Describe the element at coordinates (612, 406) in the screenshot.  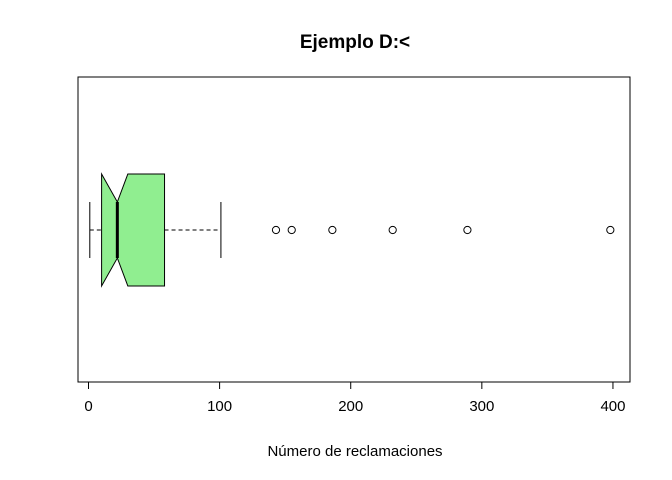
I see `x-tick-label: 400` at that location.